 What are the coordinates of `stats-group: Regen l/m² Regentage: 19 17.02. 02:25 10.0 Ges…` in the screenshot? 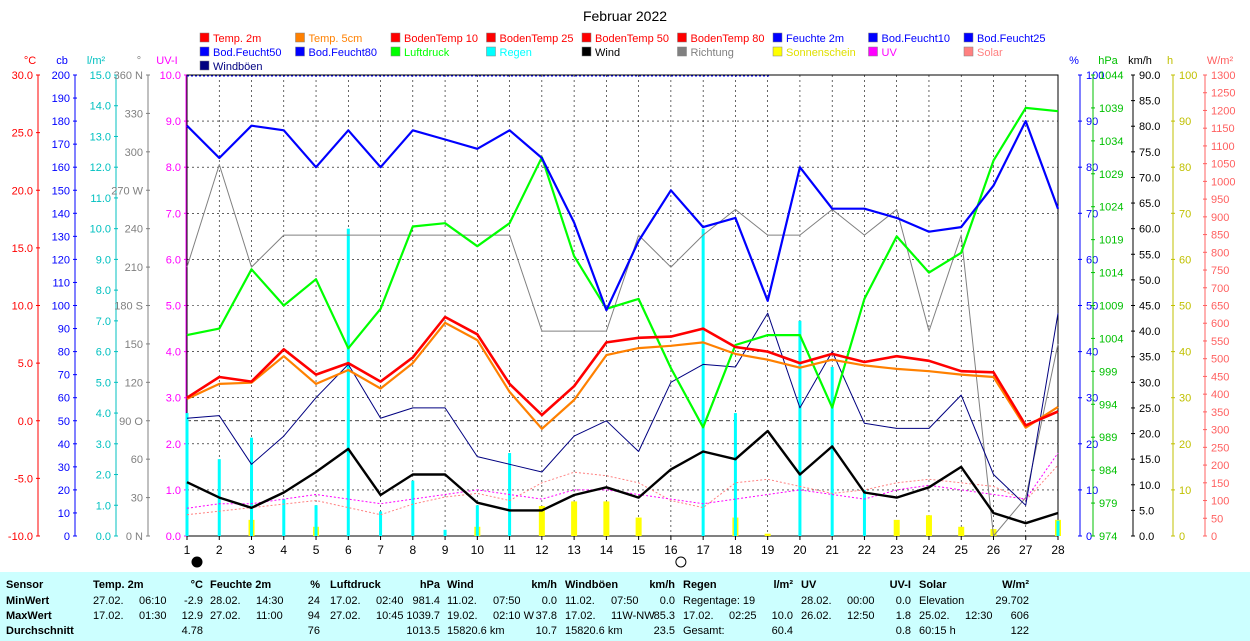 It's located at (738, 606).